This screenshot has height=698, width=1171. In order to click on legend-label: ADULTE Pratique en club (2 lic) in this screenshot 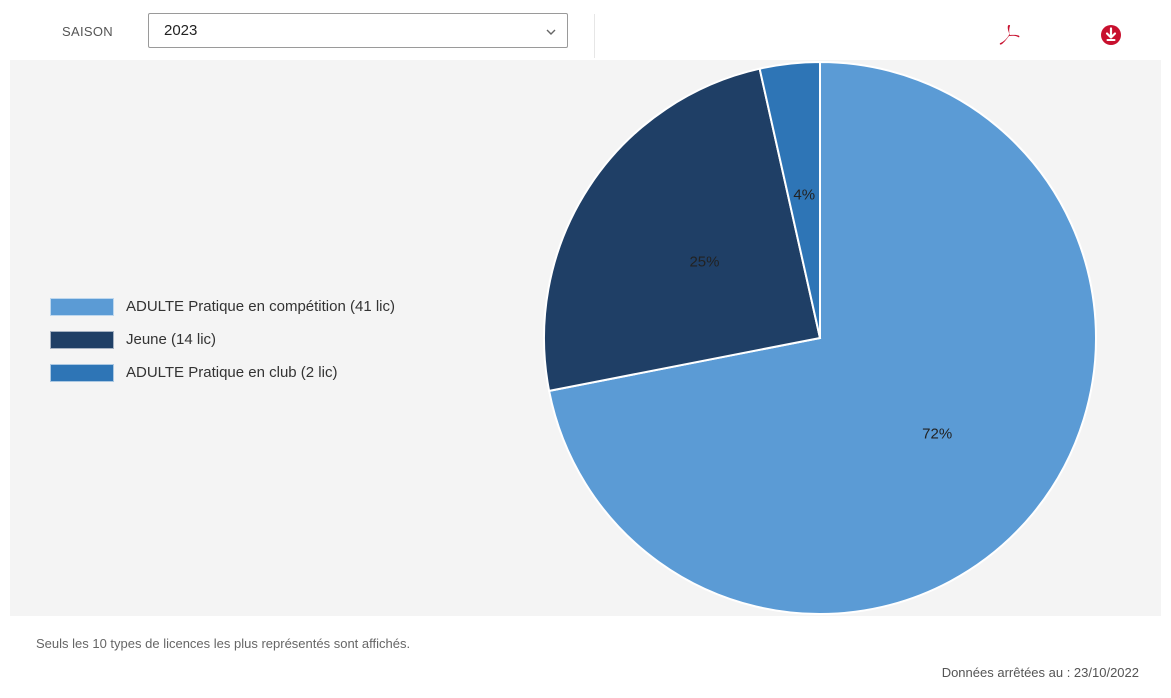, I will do `click(232, 372)`.